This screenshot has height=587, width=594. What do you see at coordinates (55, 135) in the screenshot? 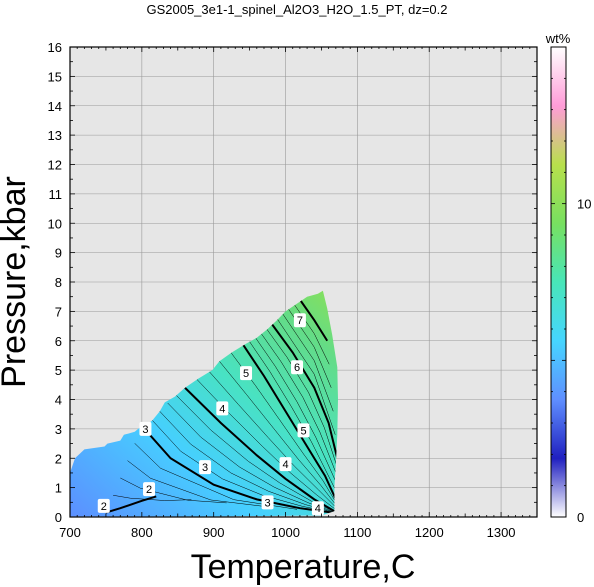
I see `y-tick-label: 13` at bounding box center [55, 135].